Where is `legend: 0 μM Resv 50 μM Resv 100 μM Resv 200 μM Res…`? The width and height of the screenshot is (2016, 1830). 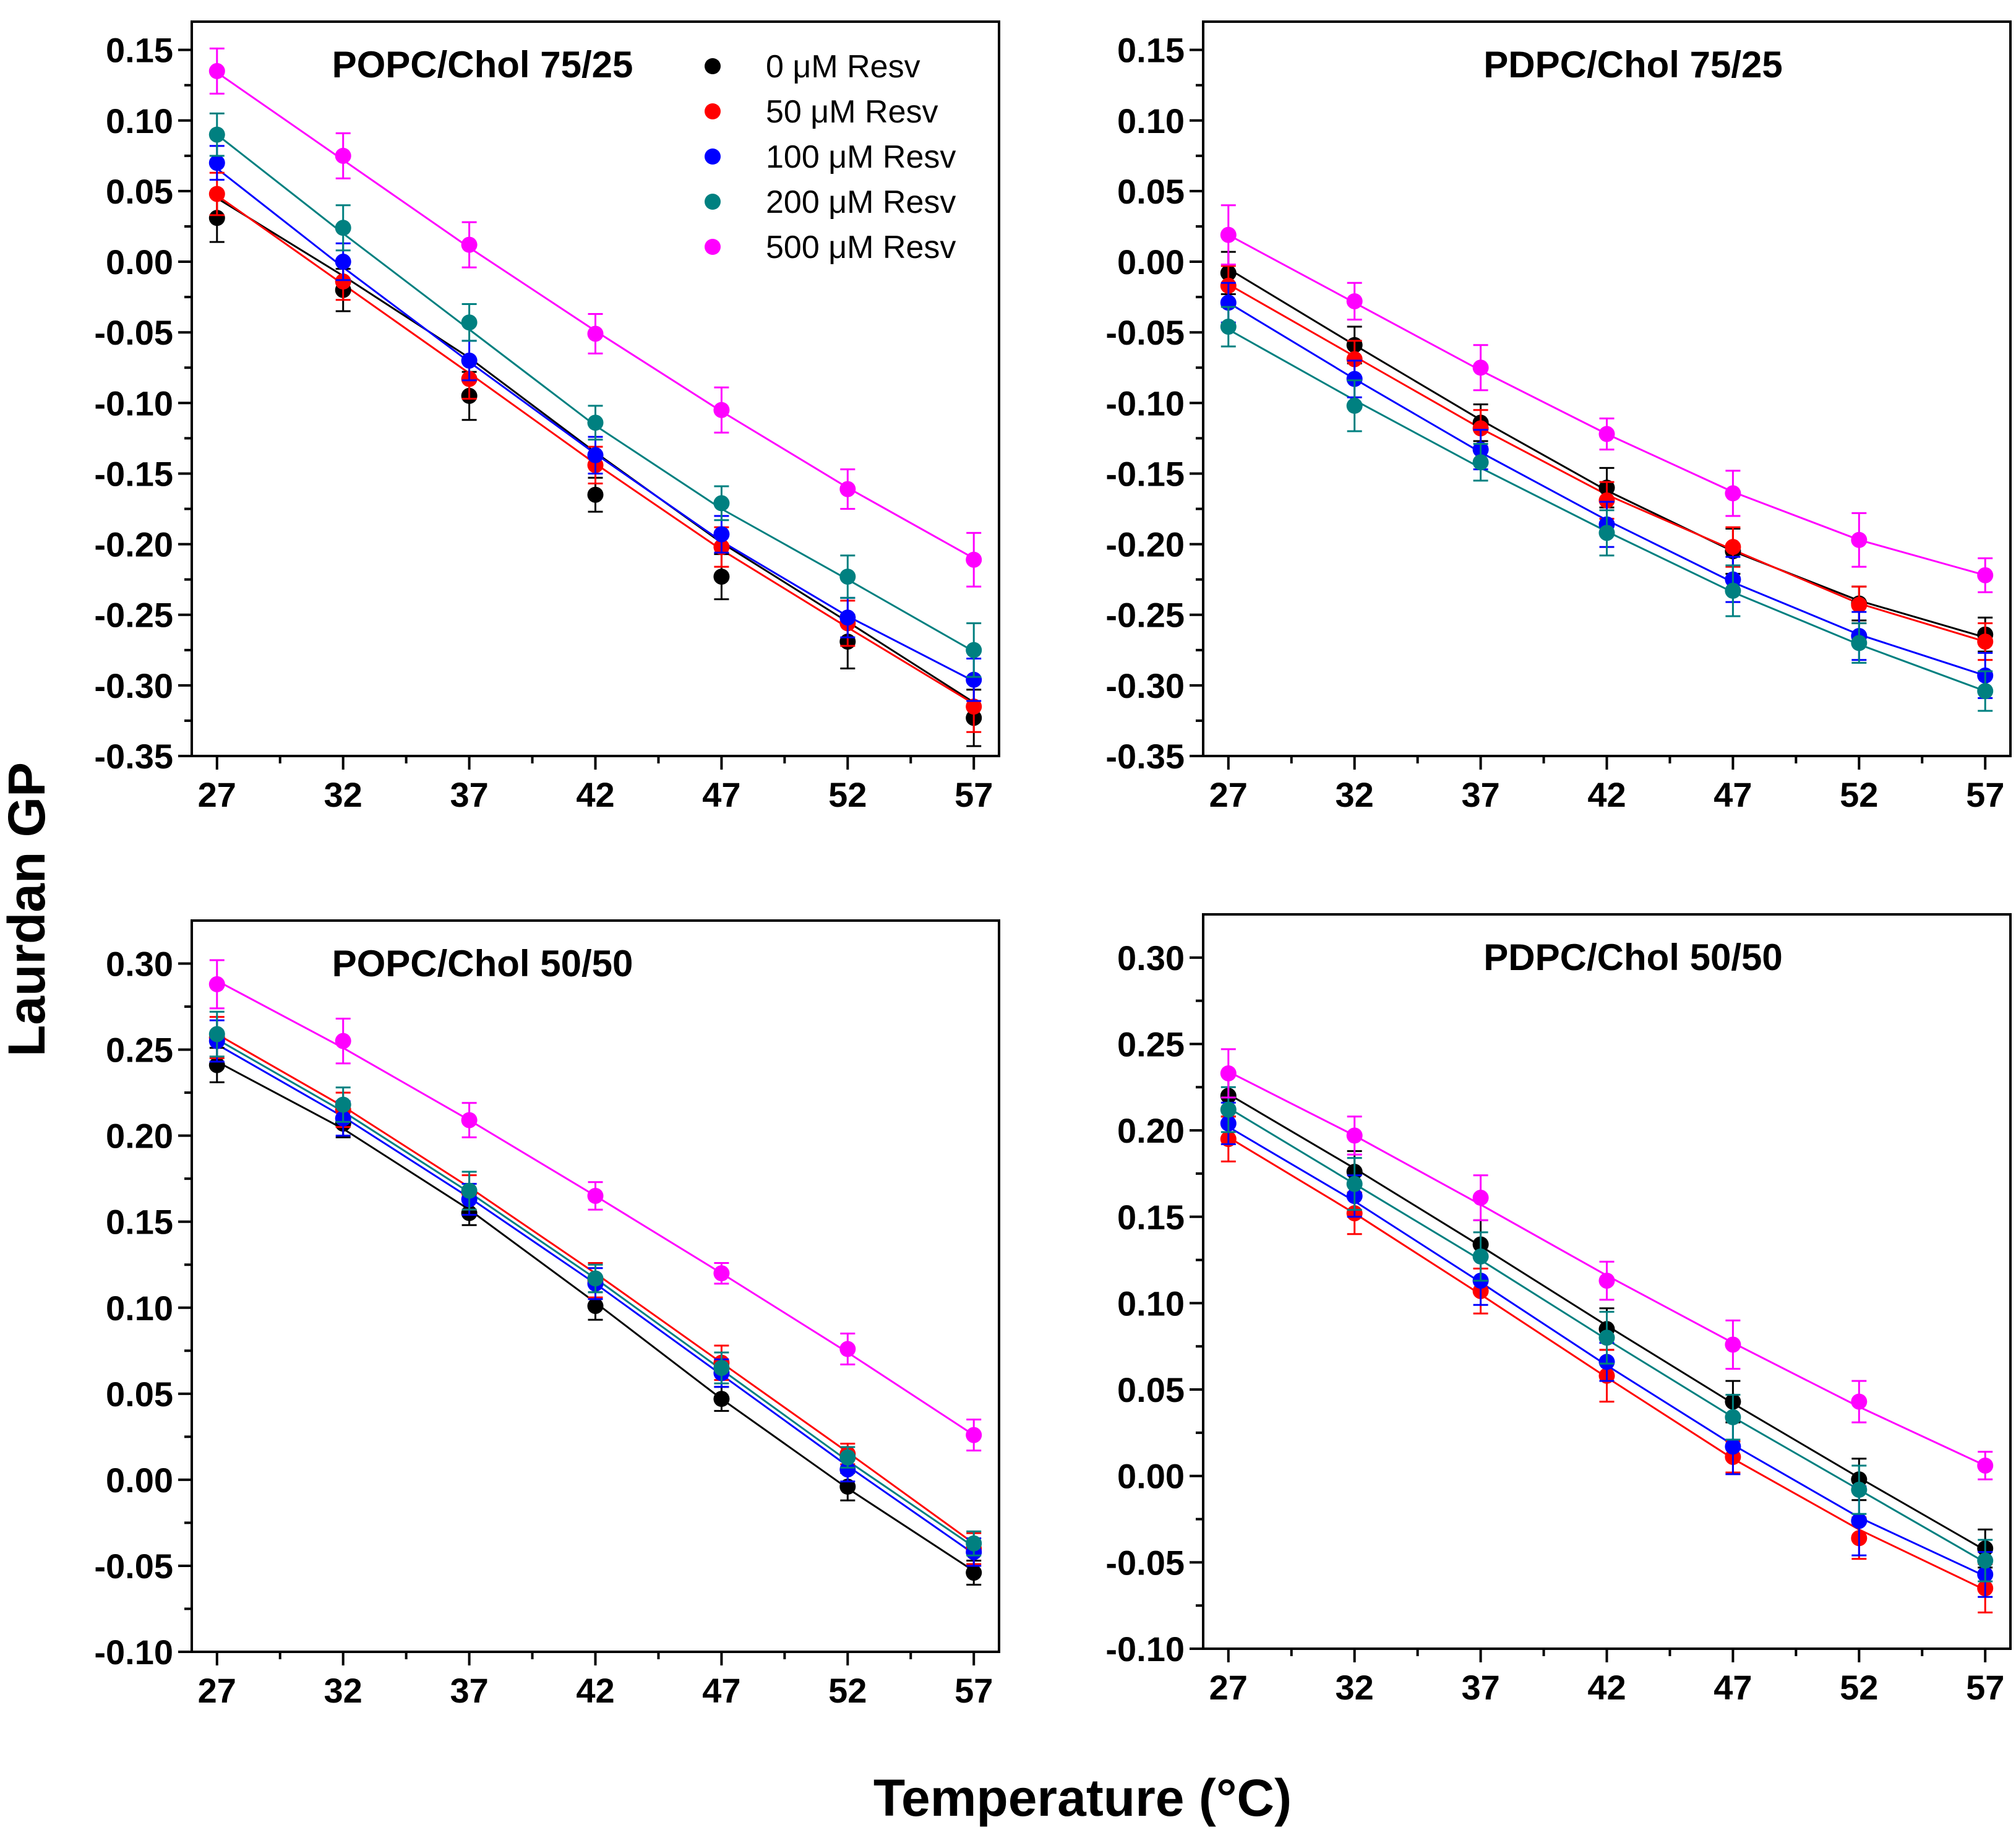
legend: 0 μM Resv 50 μM Resv 100 μM Resv 200 μM Res… is located at coordinates (830, 157).